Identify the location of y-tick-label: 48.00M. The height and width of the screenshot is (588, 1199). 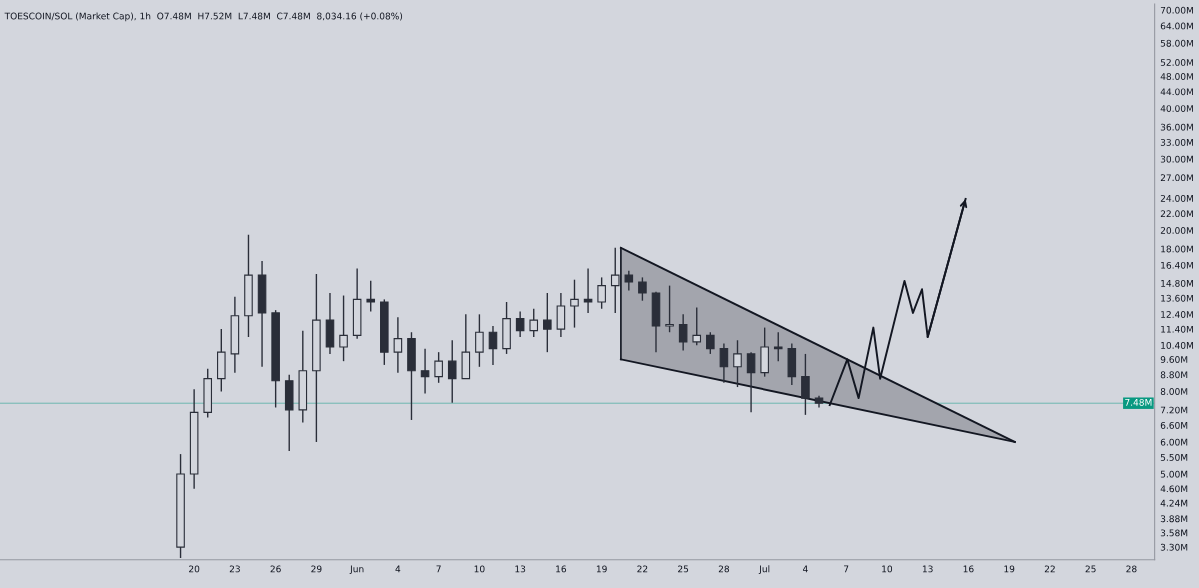
(1176, 76).